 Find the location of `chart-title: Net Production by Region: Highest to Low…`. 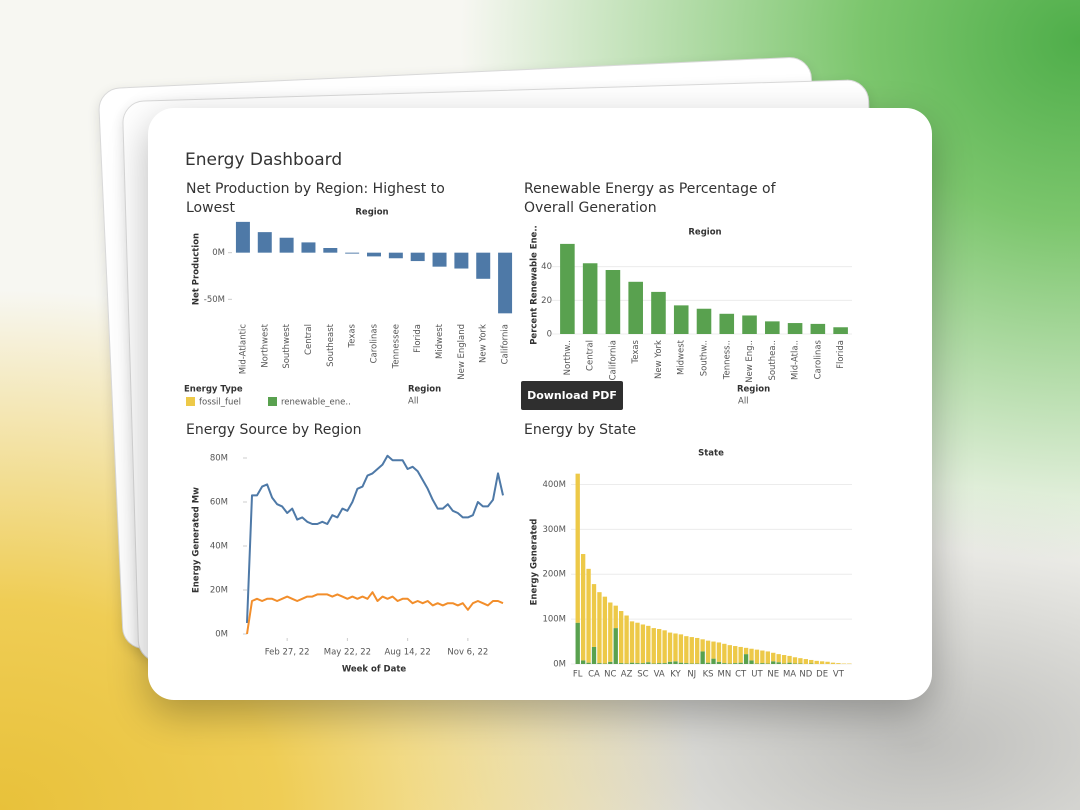

chart-title: Net Production by Region: Highest to Low… is located at coordinates (315, 198).